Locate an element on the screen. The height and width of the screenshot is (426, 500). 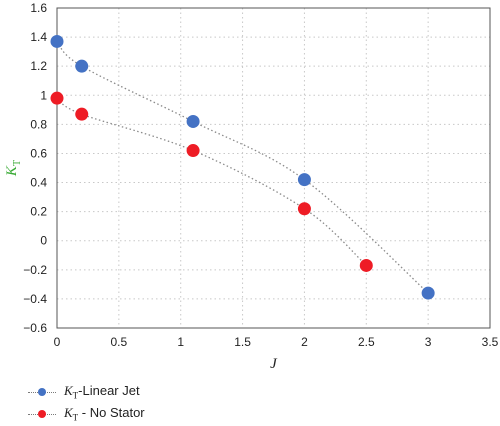
y-tick-label: −0.6 is located at coordinates (35, 328).